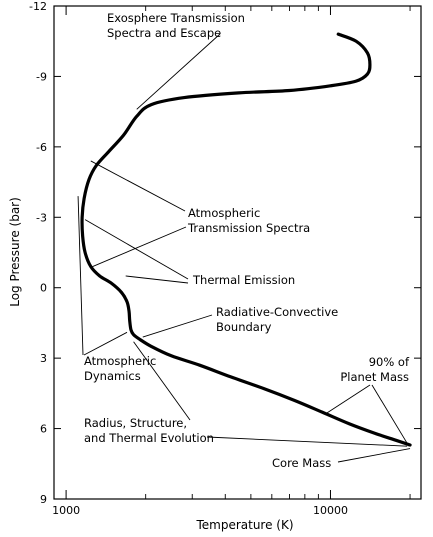 The height and width of the screenshot is (537, 433). I want to click on annotation-7-label: Core Mass, so click(301, 463).